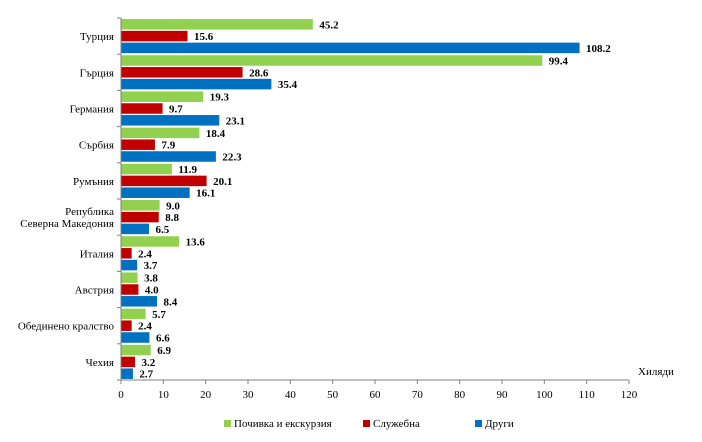 This screenshot has width=702, height=442. What do you see at coordinates (171, 302) in the screenshot?
I see `value-label: 8.4` at bounding box center [171, 302].